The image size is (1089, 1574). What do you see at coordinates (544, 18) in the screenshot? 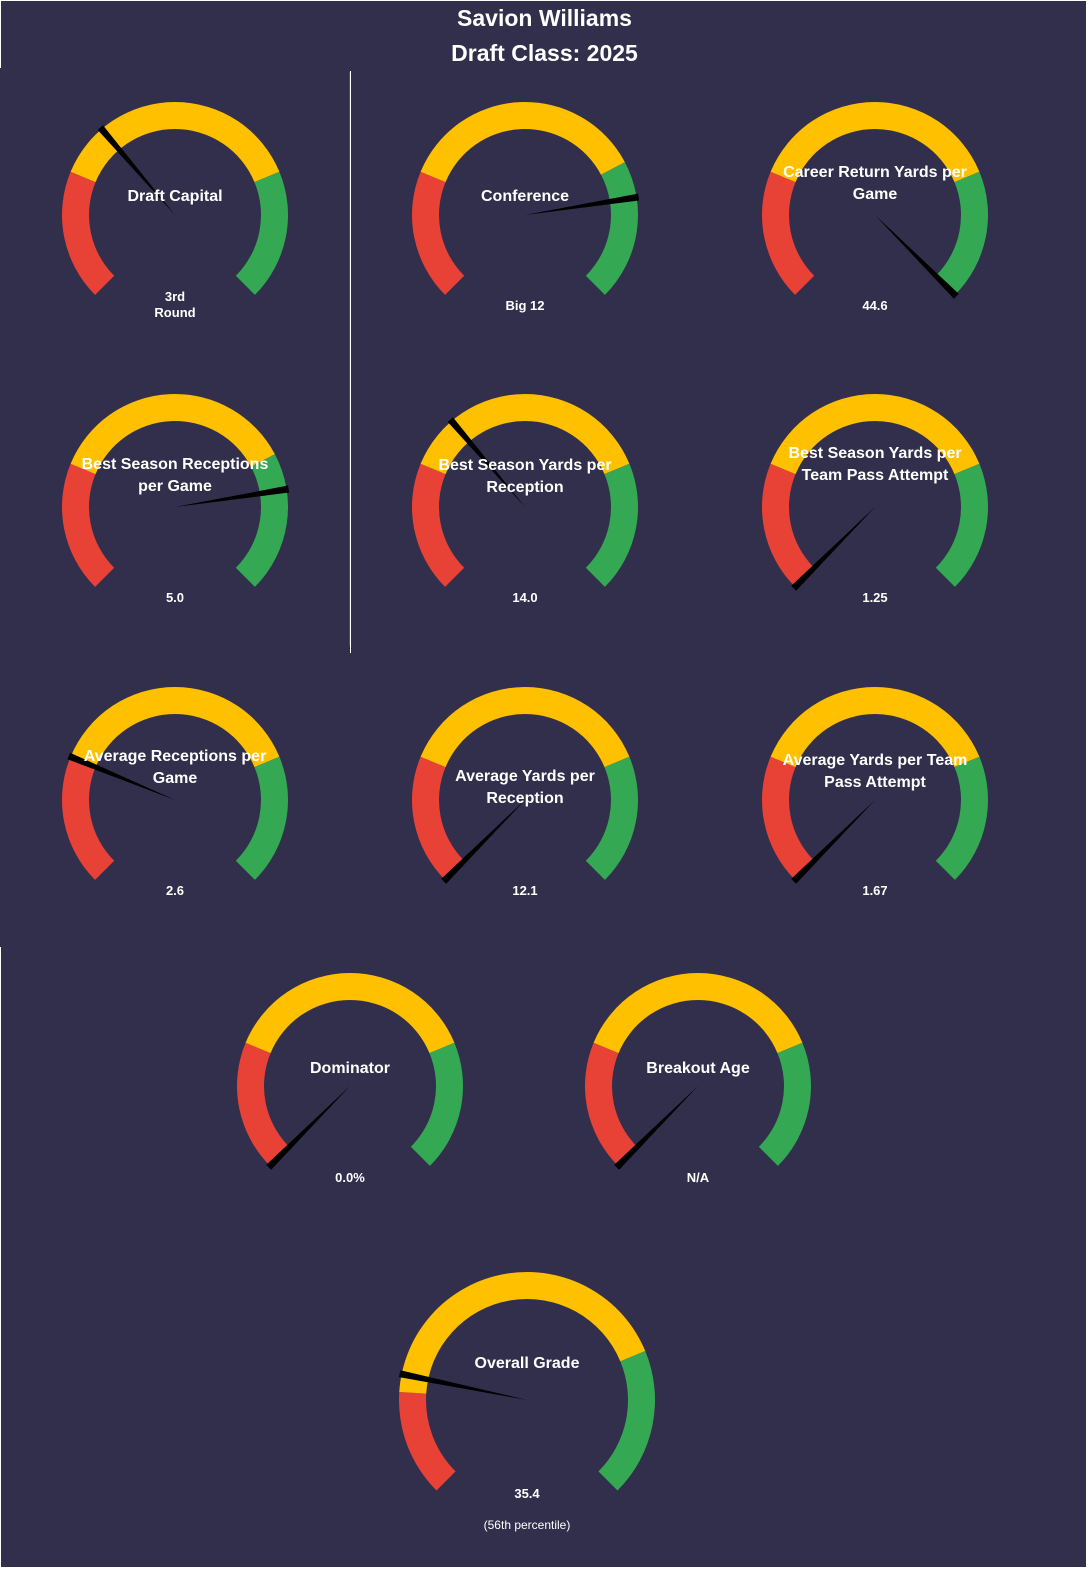
I see `chart-title: Savion Williams` at bounding box center [544, 18].